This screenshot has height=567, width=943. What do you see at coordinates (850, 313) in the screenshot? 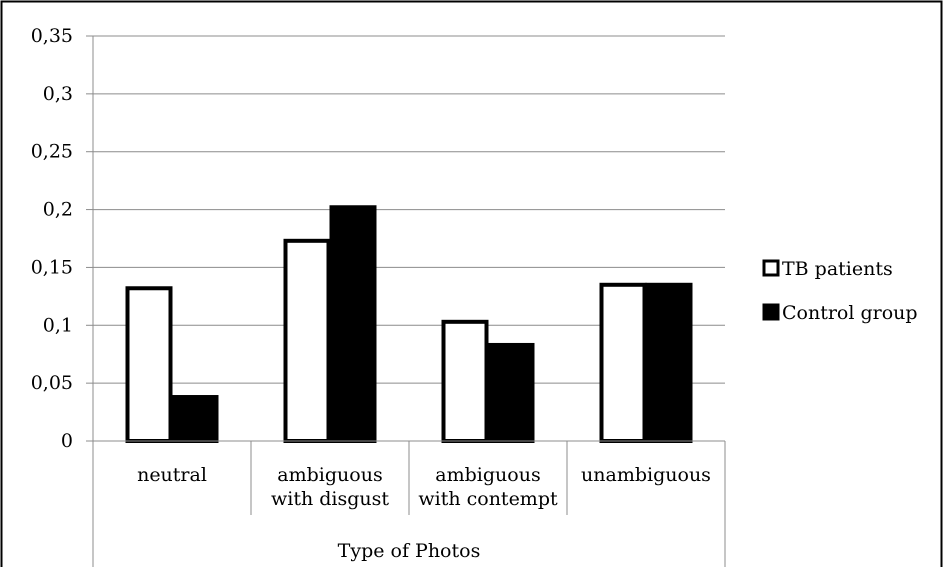
I see `legend-label: Control group` at bounding box center [850, 313].